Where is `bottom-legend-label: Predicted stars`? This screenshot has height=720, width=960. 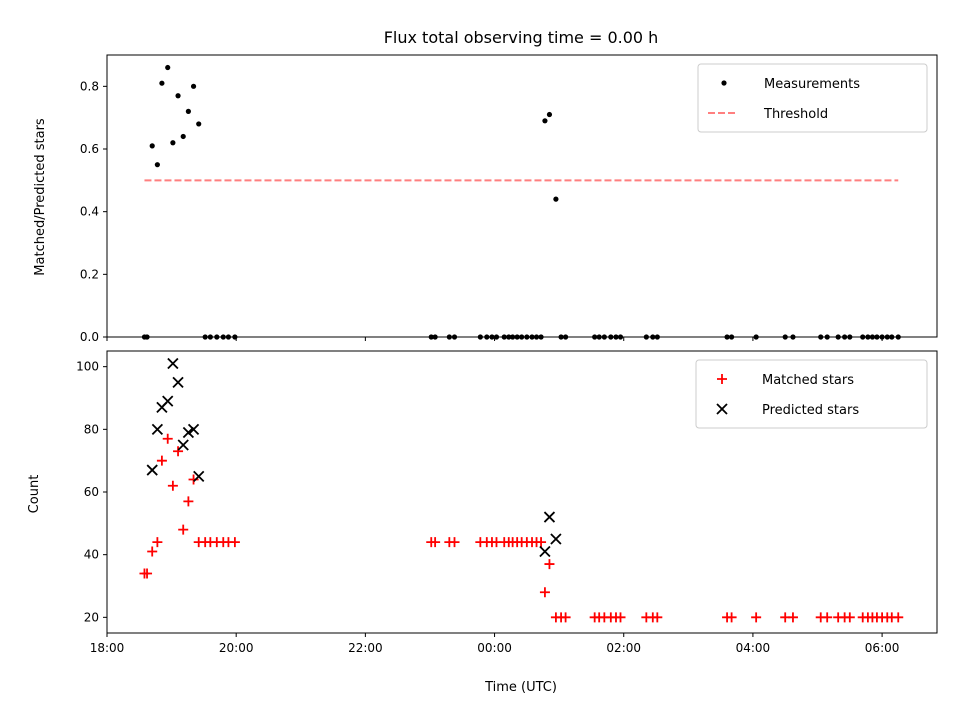 bottom-legend-label: Predicted stars is located at coordinates (810, 410).